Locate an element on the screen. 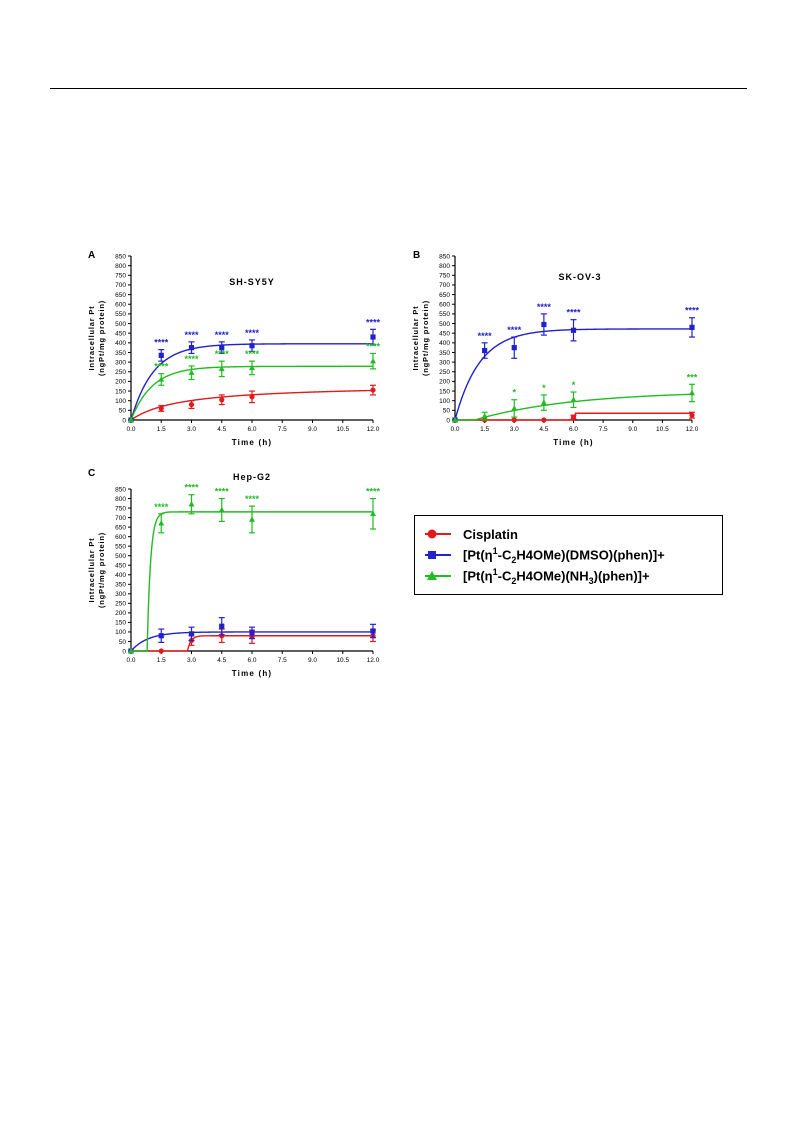 The height and width of the screenshot is (1121, 793). y-tick-label: 0 is located at coordinates (448, 420).